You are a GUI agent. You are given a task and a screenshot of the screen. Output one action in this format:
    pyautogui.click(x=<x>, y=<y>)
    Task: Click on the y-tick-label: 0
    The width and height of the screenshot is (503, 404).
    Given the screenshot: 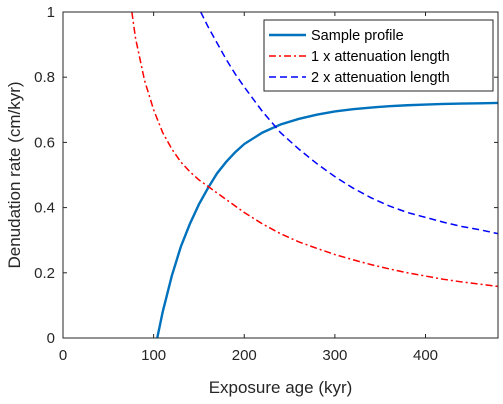 What is the action you would take?
    pyautogui.click(x=51, y=338)
    